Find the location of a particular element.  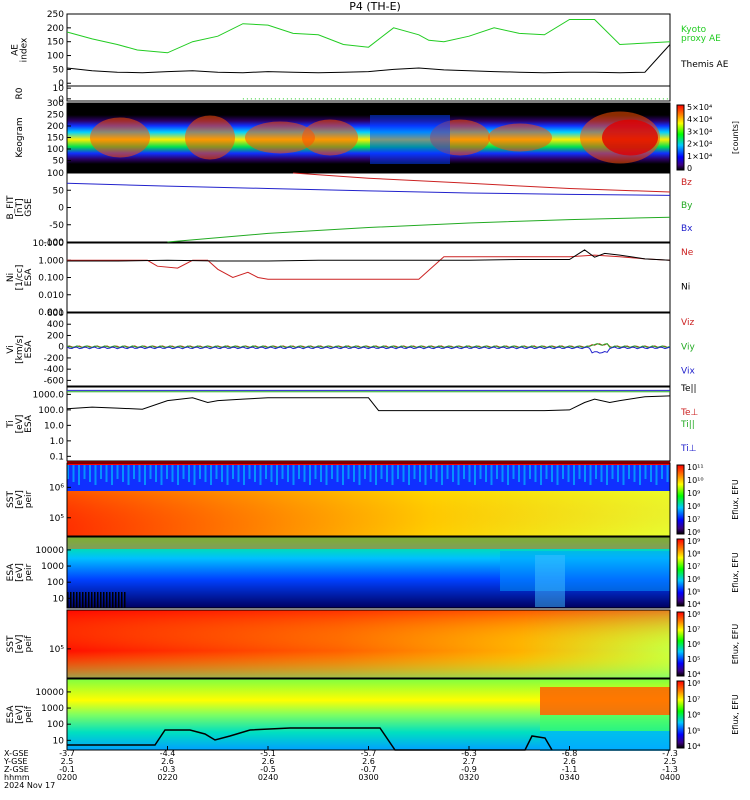

y-tick-label: 400 is located at coordinates (55, 325).